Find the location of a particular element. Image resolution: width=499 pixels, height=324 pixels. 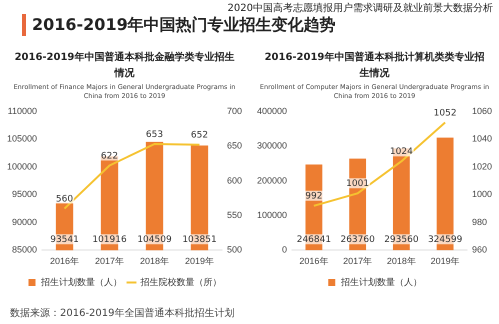

data-label: 324599 is located at coordinates (445, 240).